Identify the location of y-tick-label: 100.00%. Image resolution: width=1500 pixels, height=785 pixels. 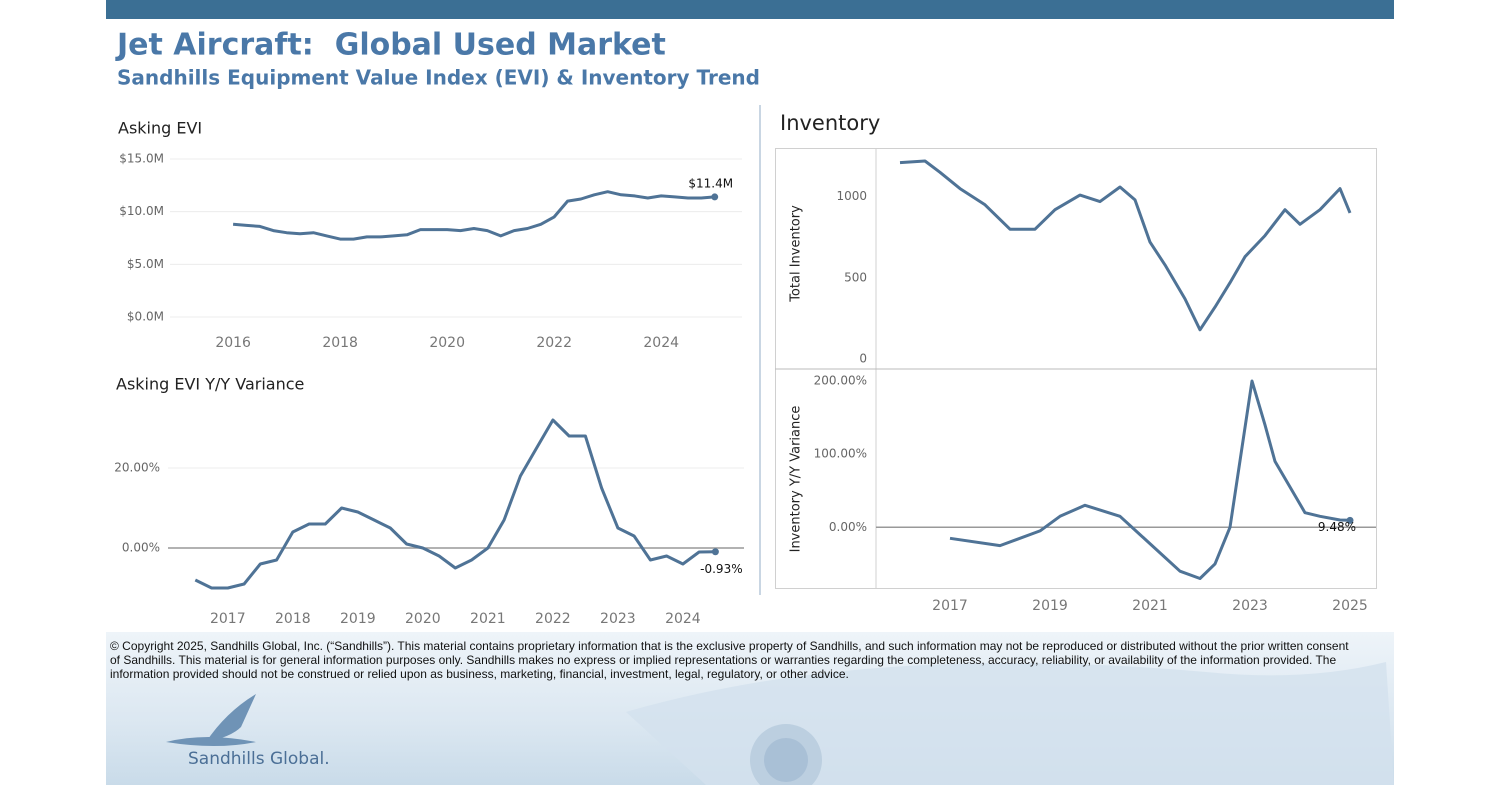
(840, 454).